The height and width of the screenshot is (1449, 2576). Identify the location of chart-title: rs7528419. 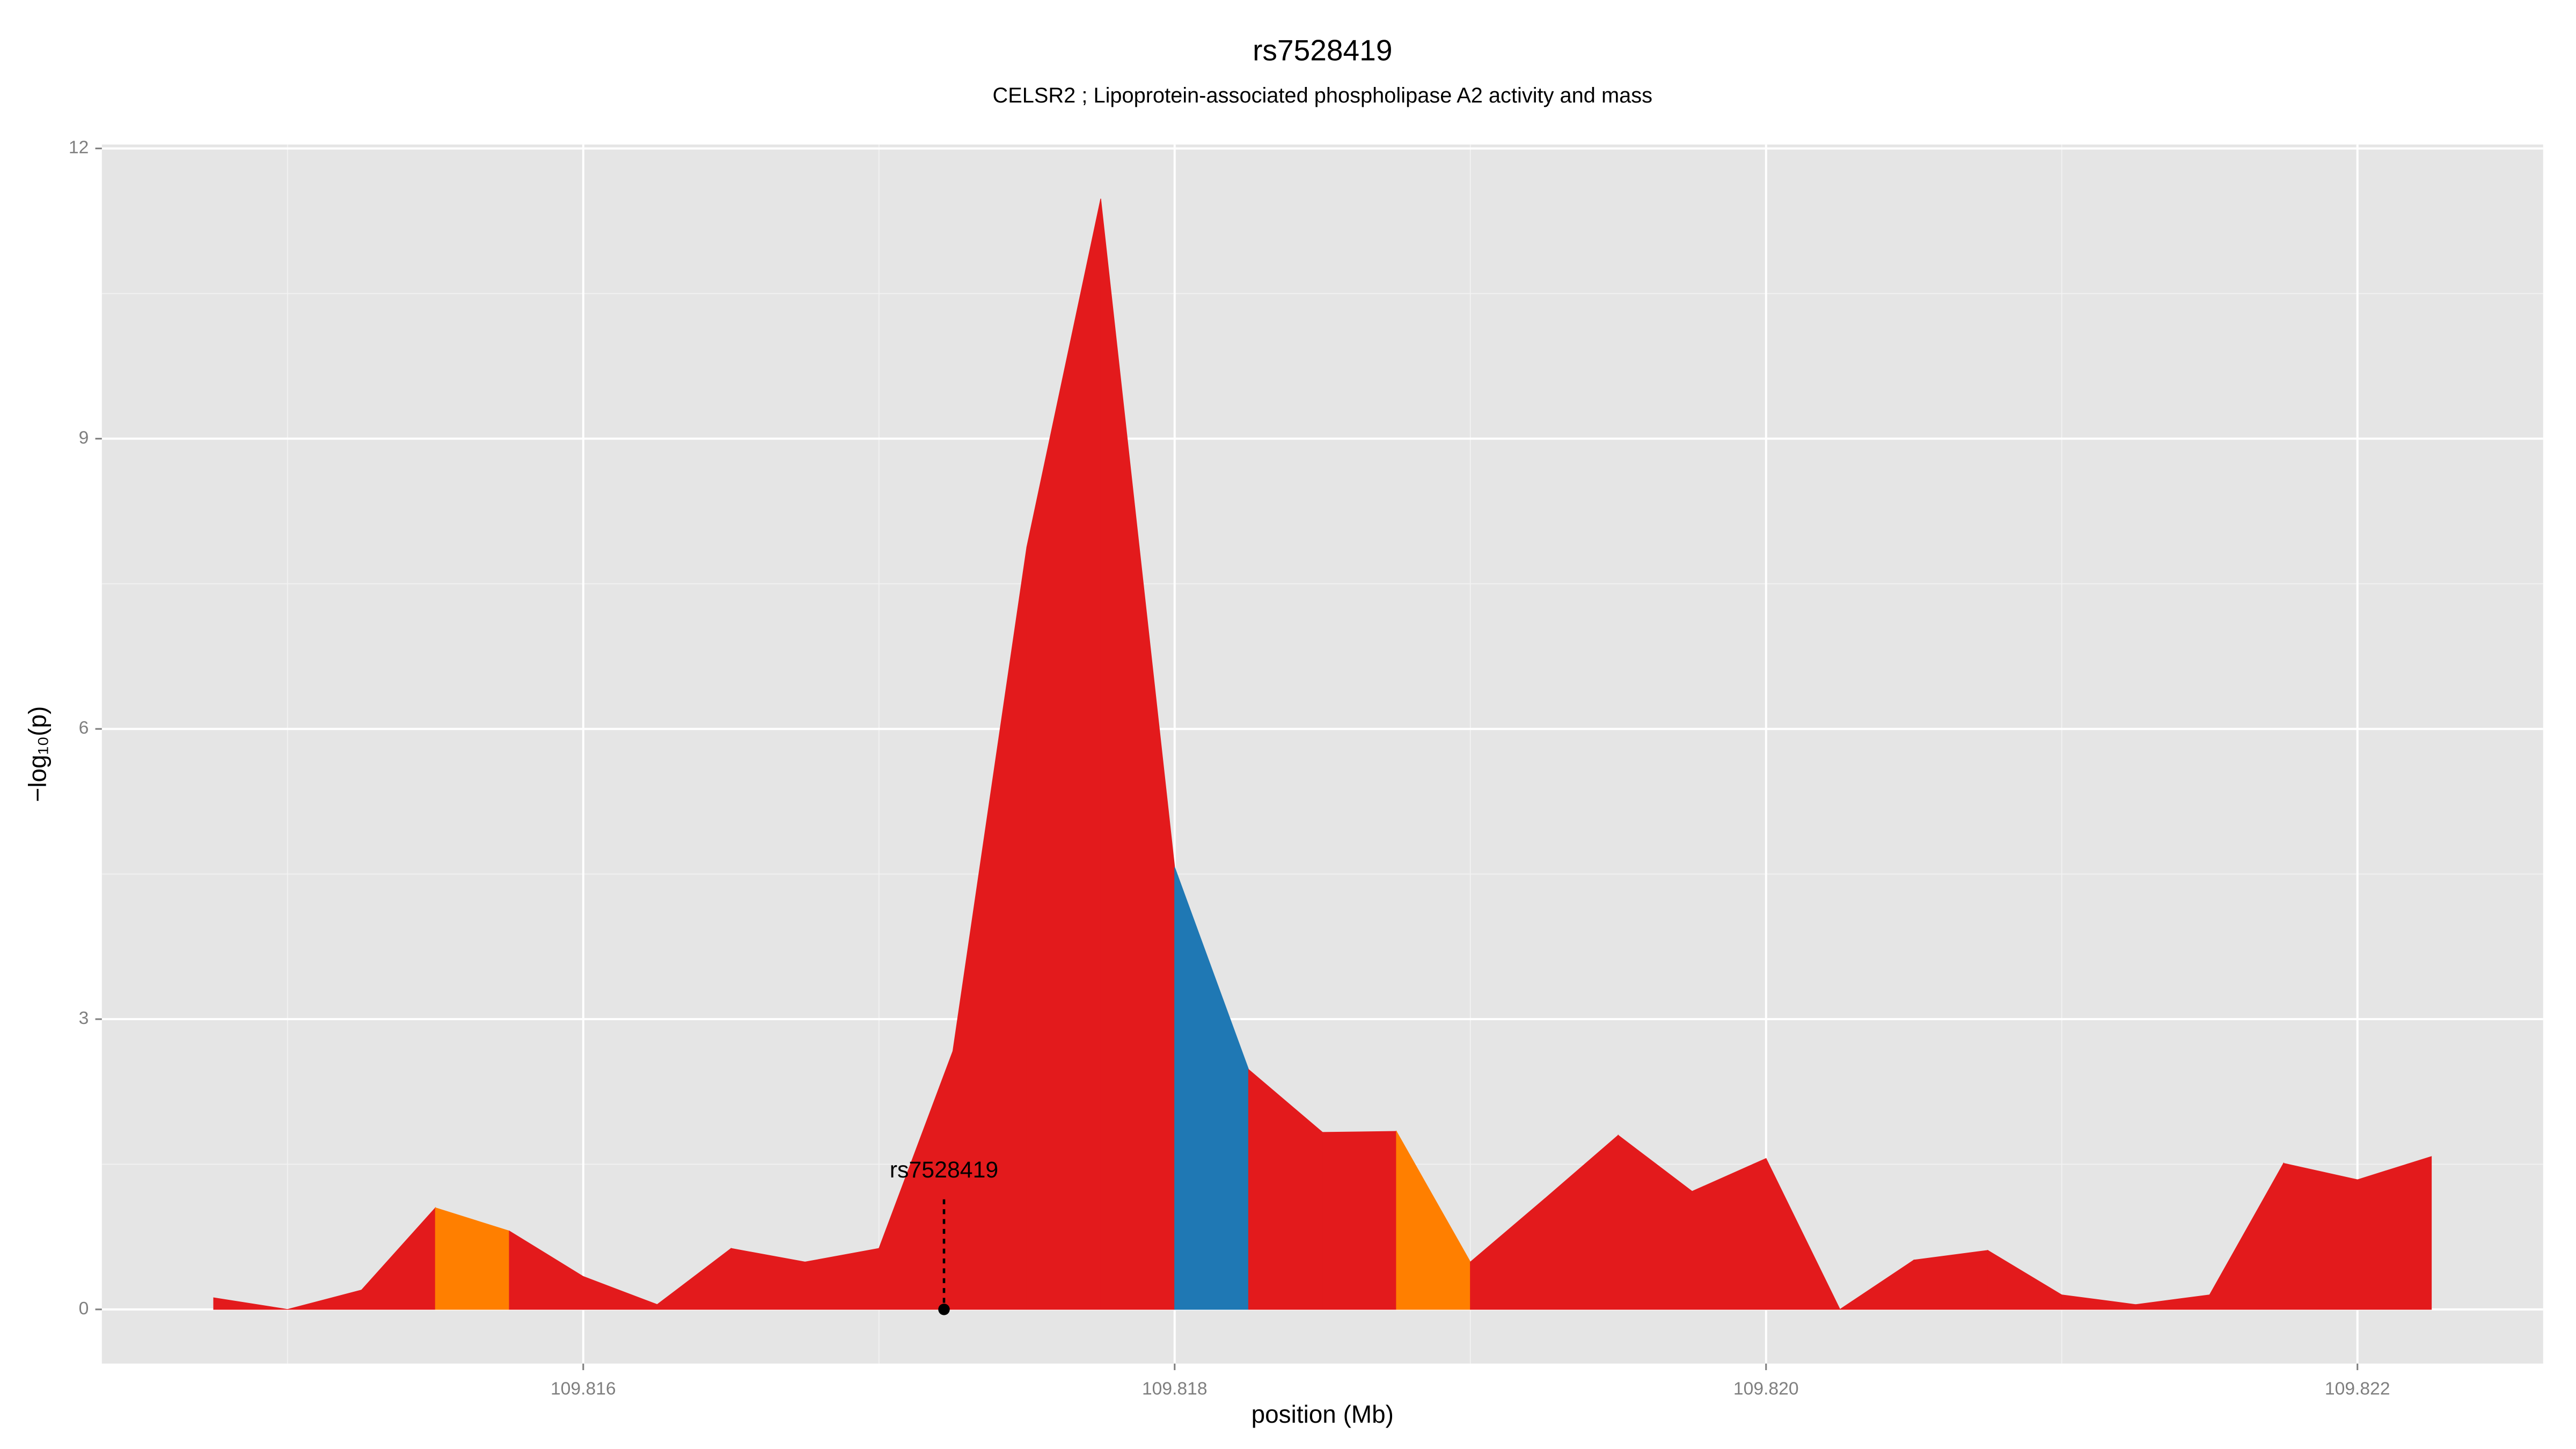
(1322, 50).